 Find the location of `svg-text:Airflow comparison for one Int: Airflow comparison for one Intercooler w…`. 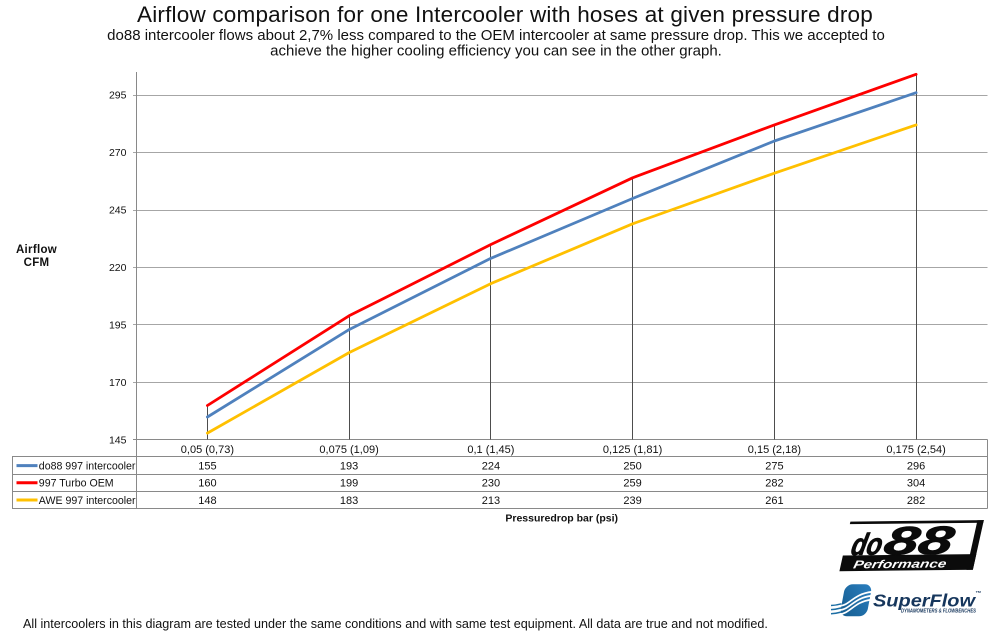

svg-text:Airflow comparison for one Int: Airflow comparison for one Intercooler w… is located at coordinates (505, 14).